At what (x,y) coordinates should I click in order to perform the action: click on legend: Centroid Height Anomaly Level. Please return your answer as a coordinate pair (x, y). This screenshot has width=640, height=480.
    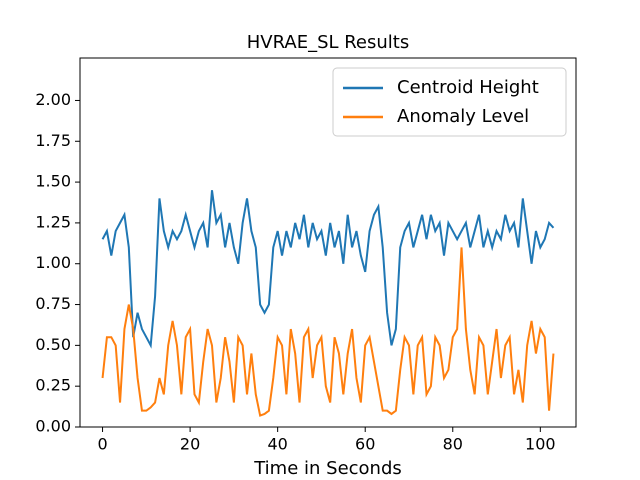
    Looking at the image, I should click on (449, 102).